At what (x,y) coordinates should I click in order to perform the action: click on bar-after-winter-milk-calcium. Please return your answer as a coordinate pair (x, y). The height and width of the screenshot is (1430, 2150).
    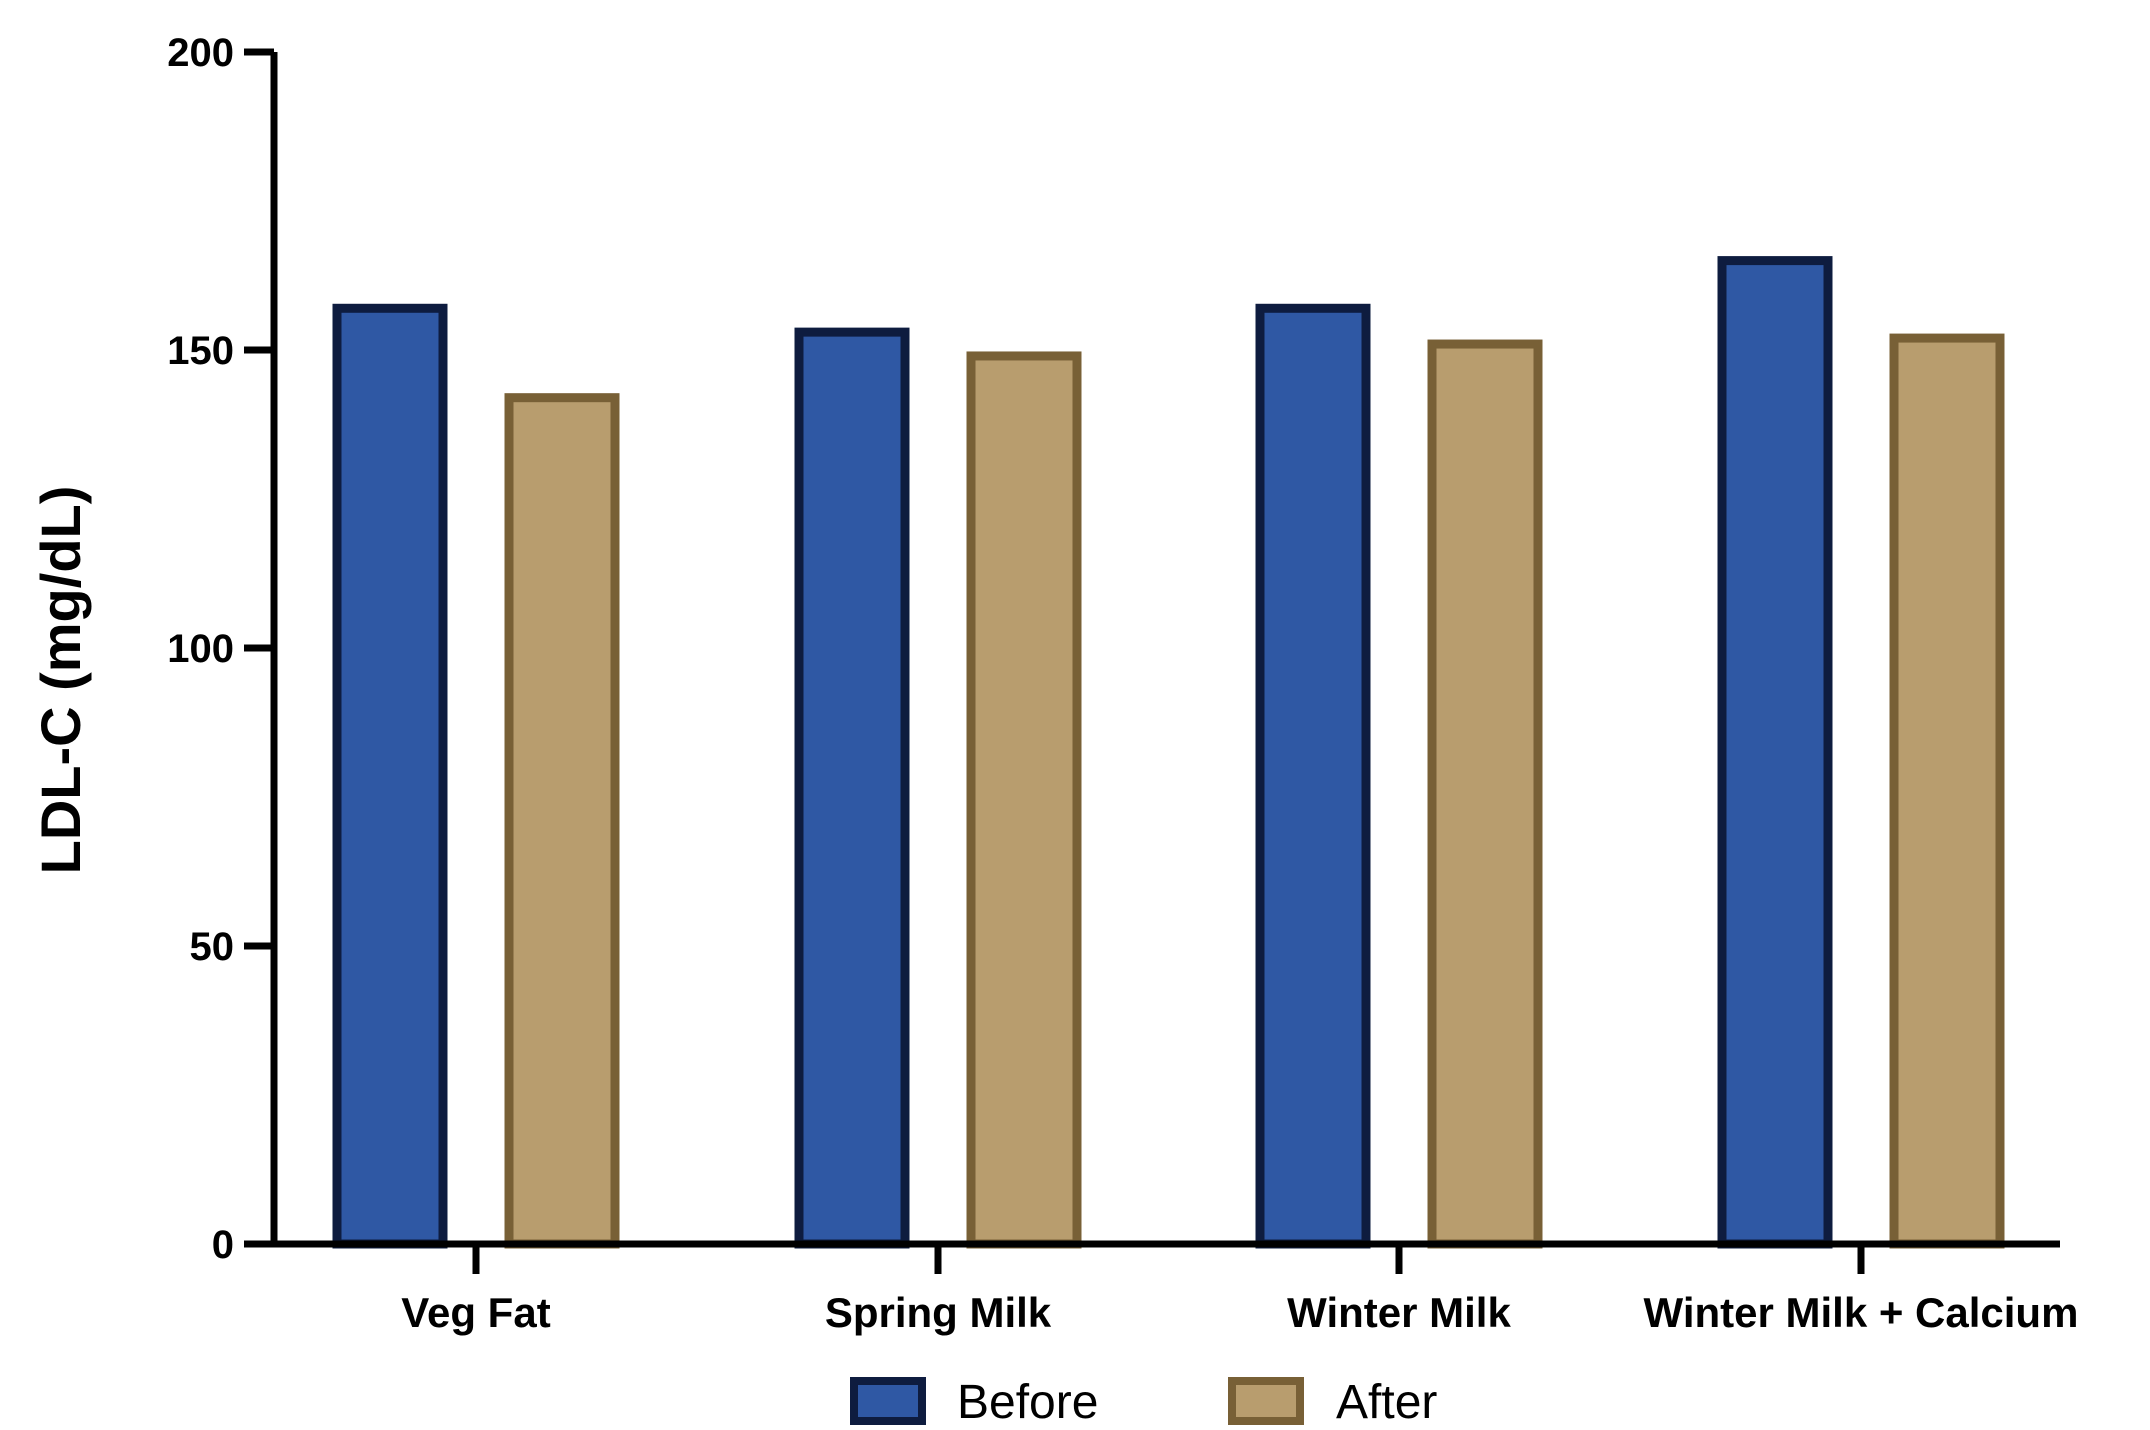
    Looking at the image, I should click on (1947, 791).